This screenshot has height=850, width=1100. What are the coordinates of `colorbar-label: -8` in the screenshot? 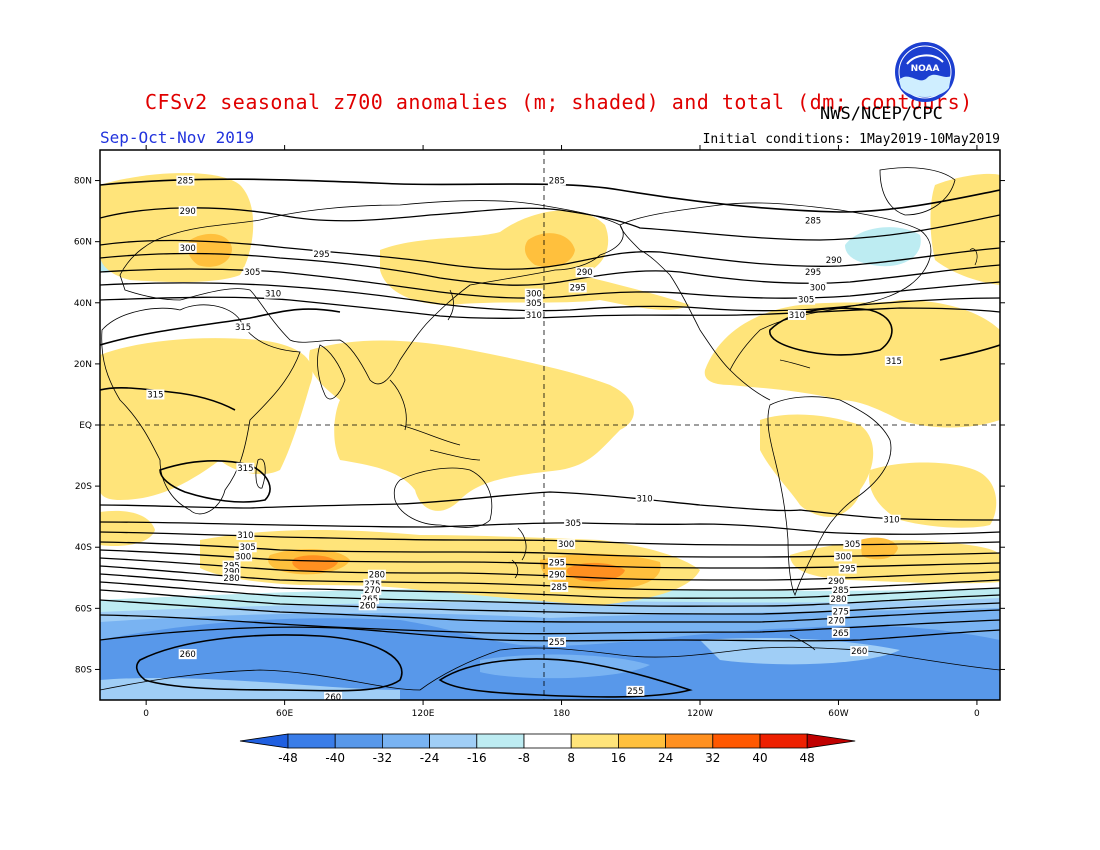 It's located at (524, 758).